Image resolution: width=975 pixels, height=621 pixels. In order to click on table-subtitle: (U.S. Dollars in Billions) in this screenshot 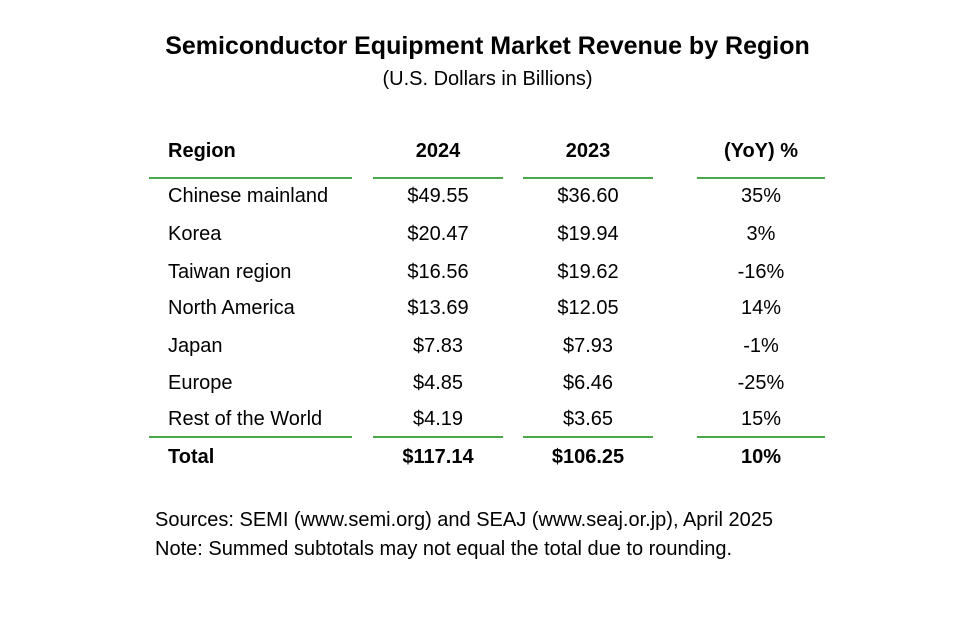, I will do `click(487, 79)`.